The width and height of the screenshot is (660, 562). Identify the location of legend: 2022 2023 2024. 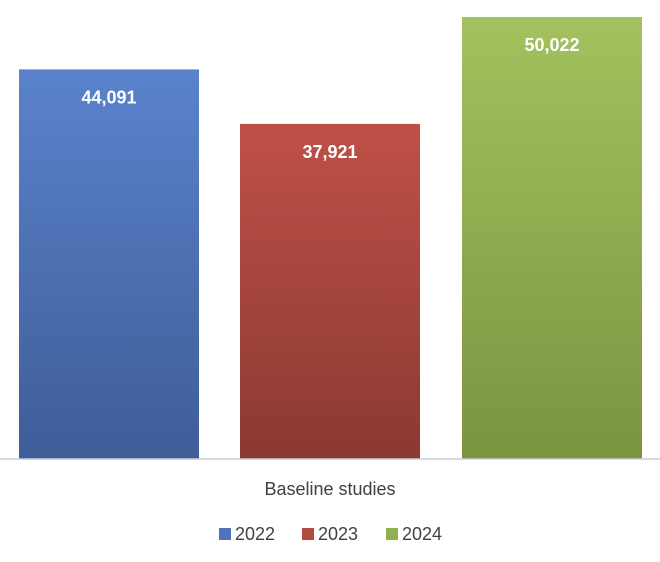
(330, 534).